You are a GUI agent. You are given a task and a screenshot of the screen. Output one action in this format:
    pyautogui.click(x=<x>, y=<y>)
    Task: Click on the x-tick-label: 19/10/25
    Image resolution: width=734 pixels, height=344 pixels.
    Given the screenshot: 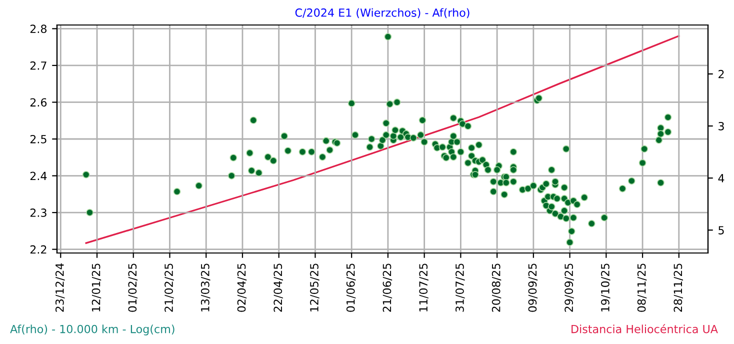 What is the action you would take?
    pyautogui.click(x=605, y=288)
    